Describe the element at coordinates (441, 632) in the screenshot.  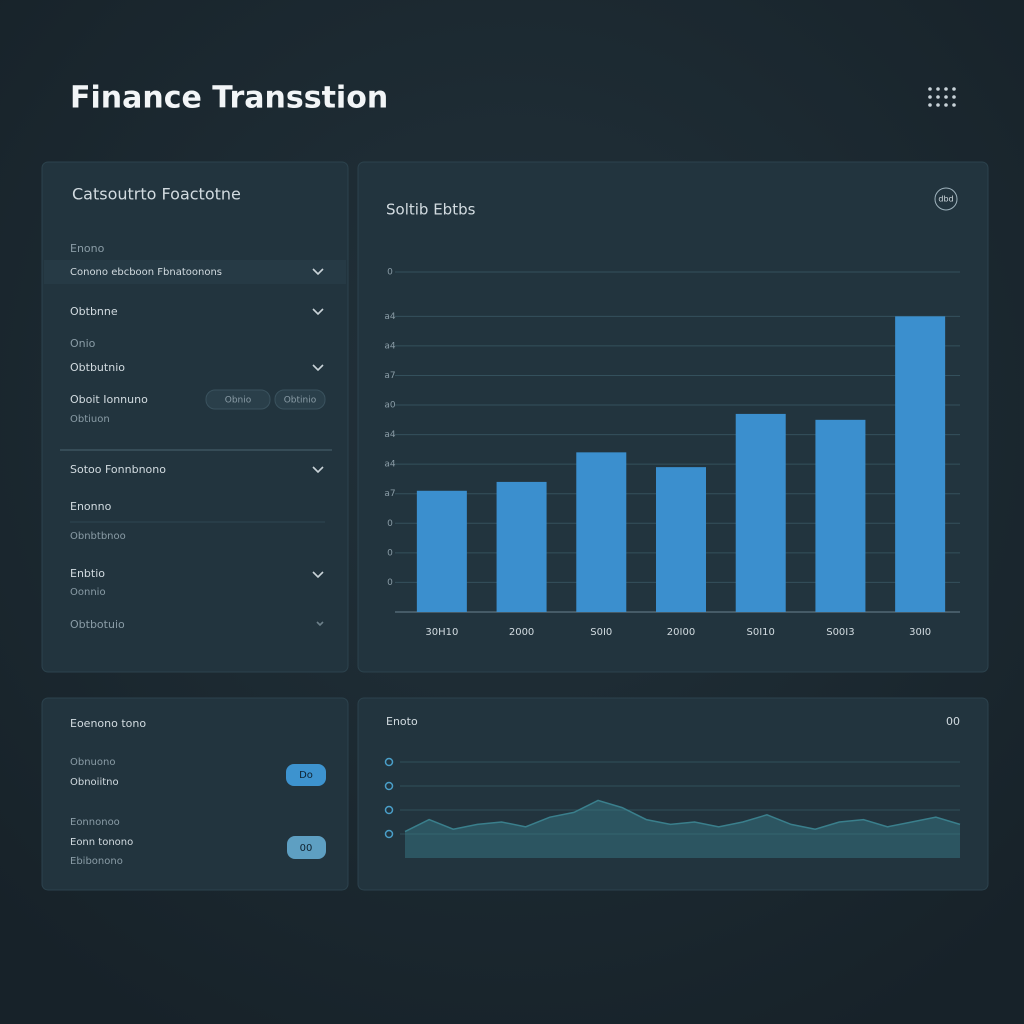
I see `x-tick-label: 30H10` at that location.